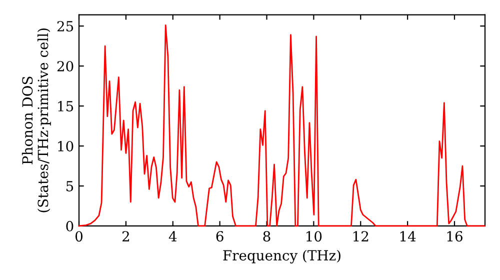 The width and height of the screenshot is (500, 280). Describe the element at coordinates (65, 66) in the screenshot. I see `y-tick-label: 20` at that location.